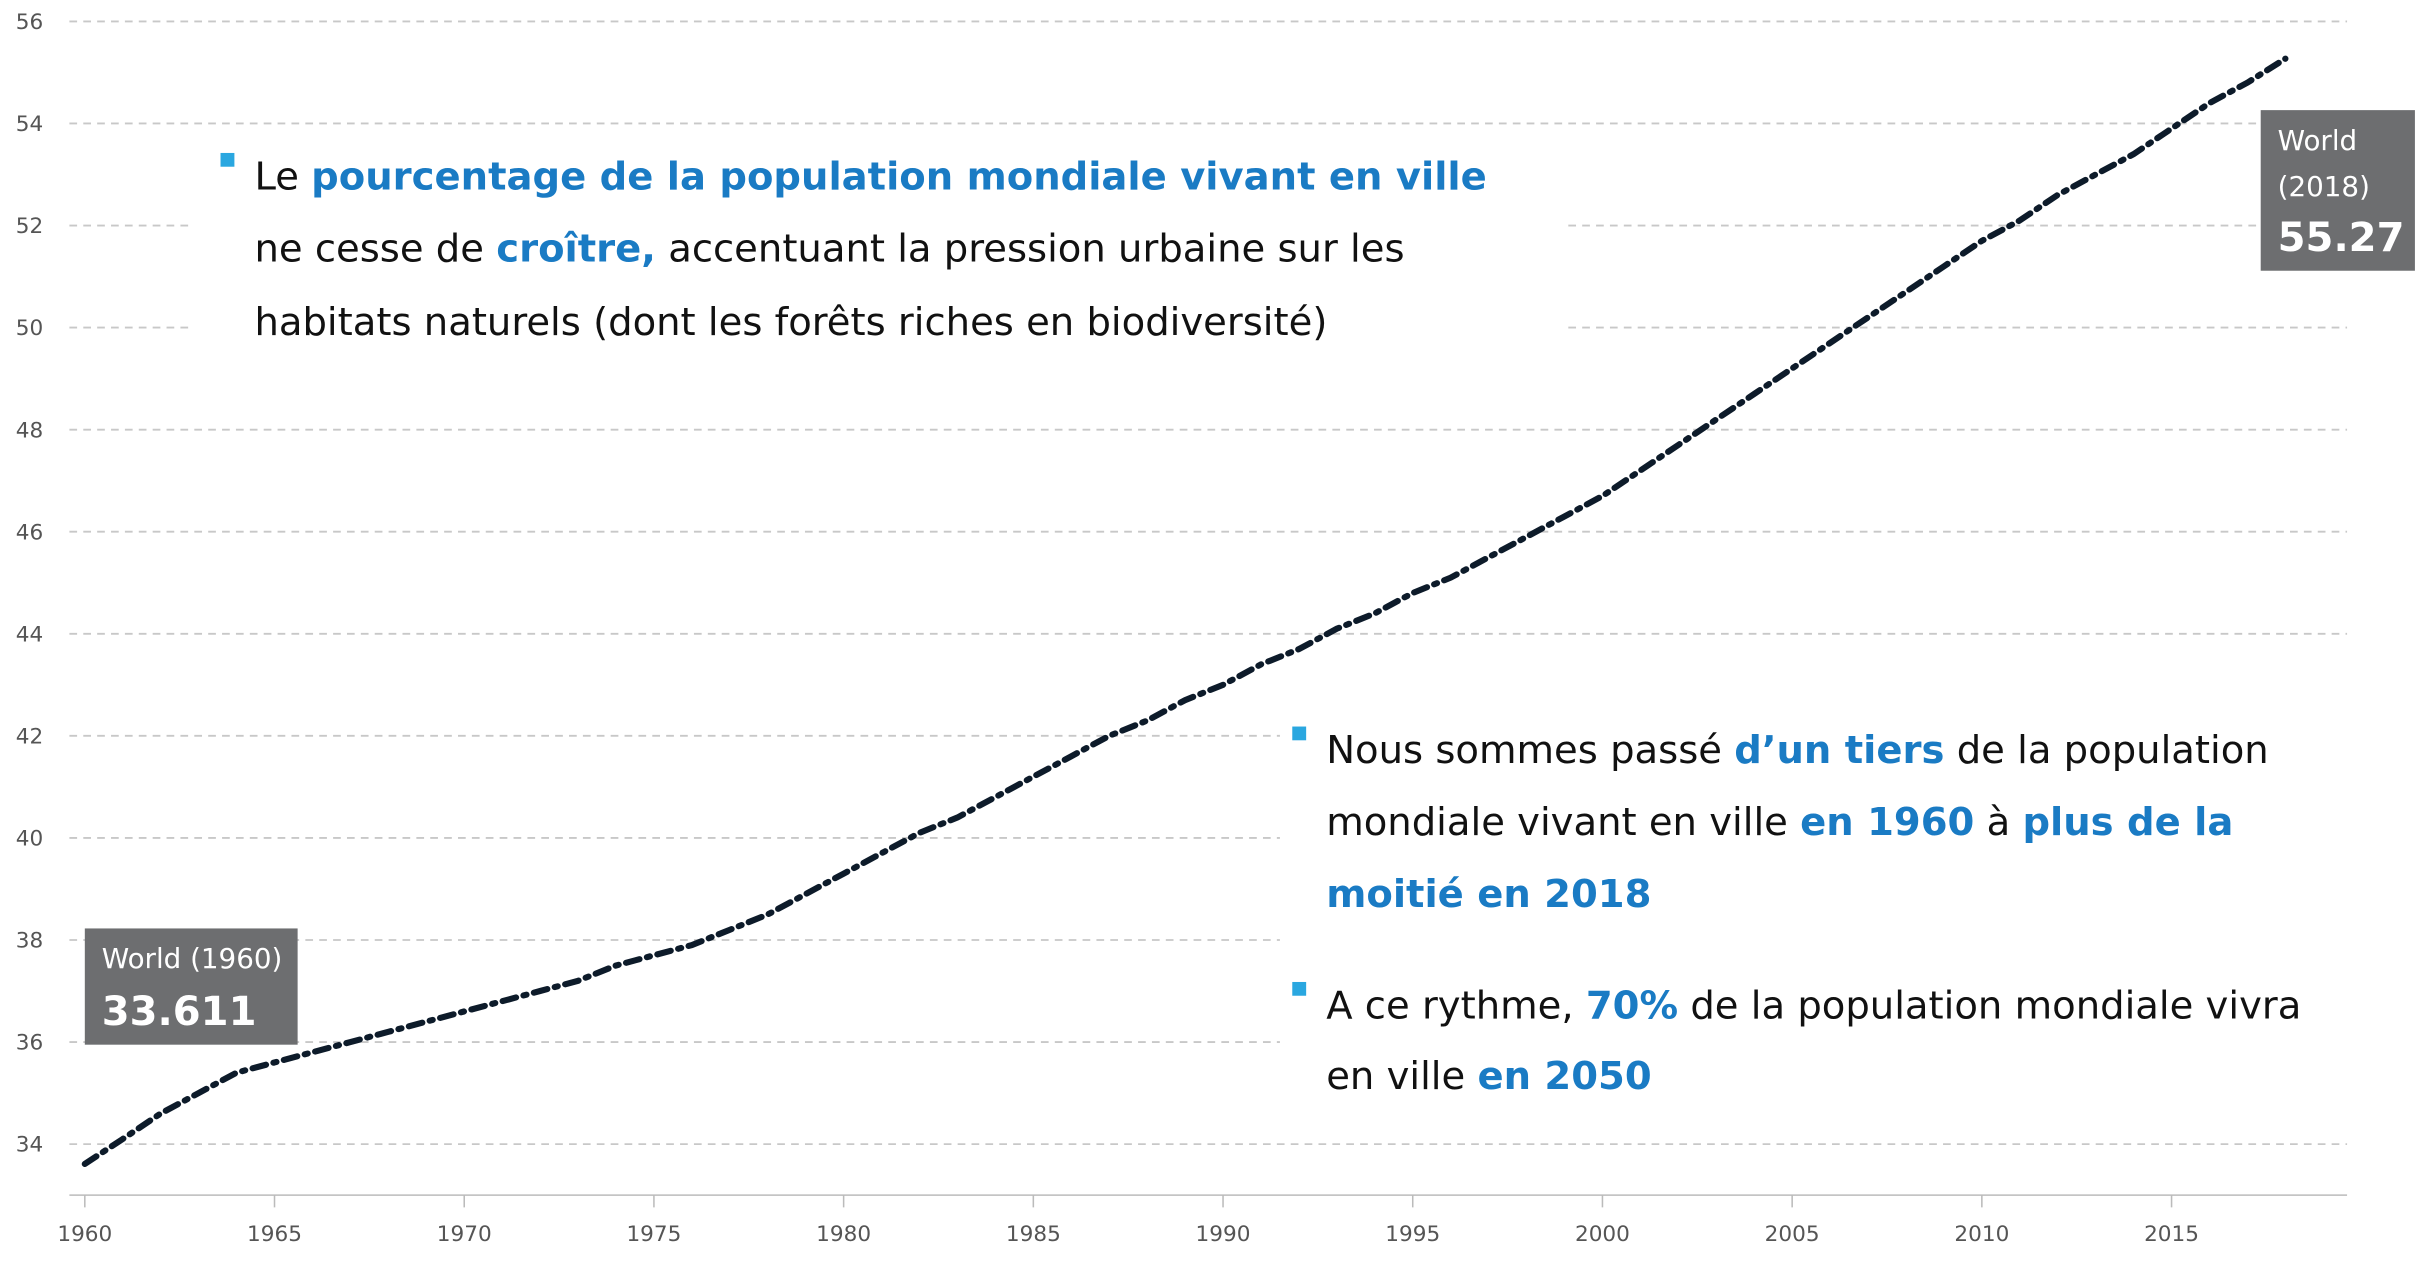  I want to click on y-tick-label: 36, so click(29, 1043).